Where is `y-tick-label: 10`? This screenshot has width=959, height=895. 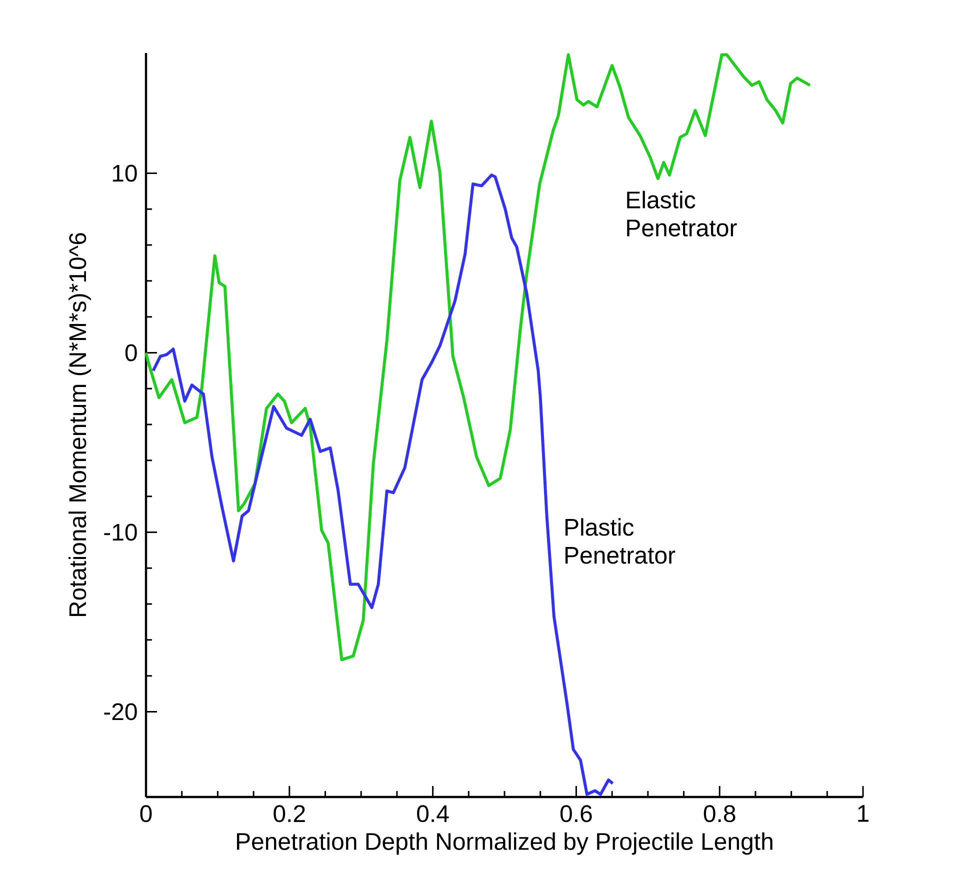
y-tick-label: 10 is located at coordinates (124, 173).